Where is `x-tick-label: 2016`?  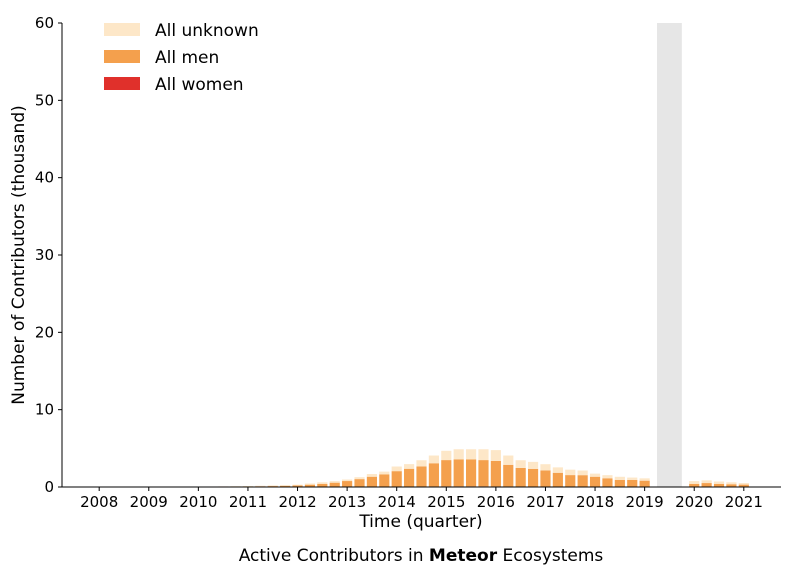 x-tick-label: 2016 is located at coordinates (496, 502).